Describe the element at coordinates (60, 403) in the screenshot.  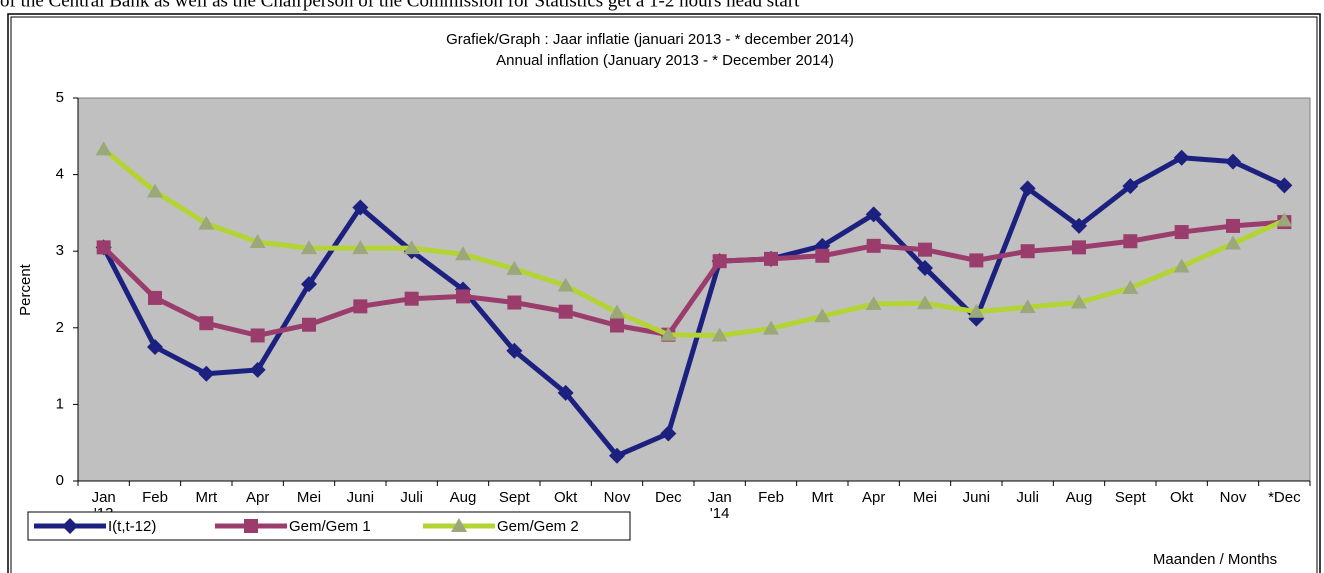
I see `y-tick-label: 1` at that location.